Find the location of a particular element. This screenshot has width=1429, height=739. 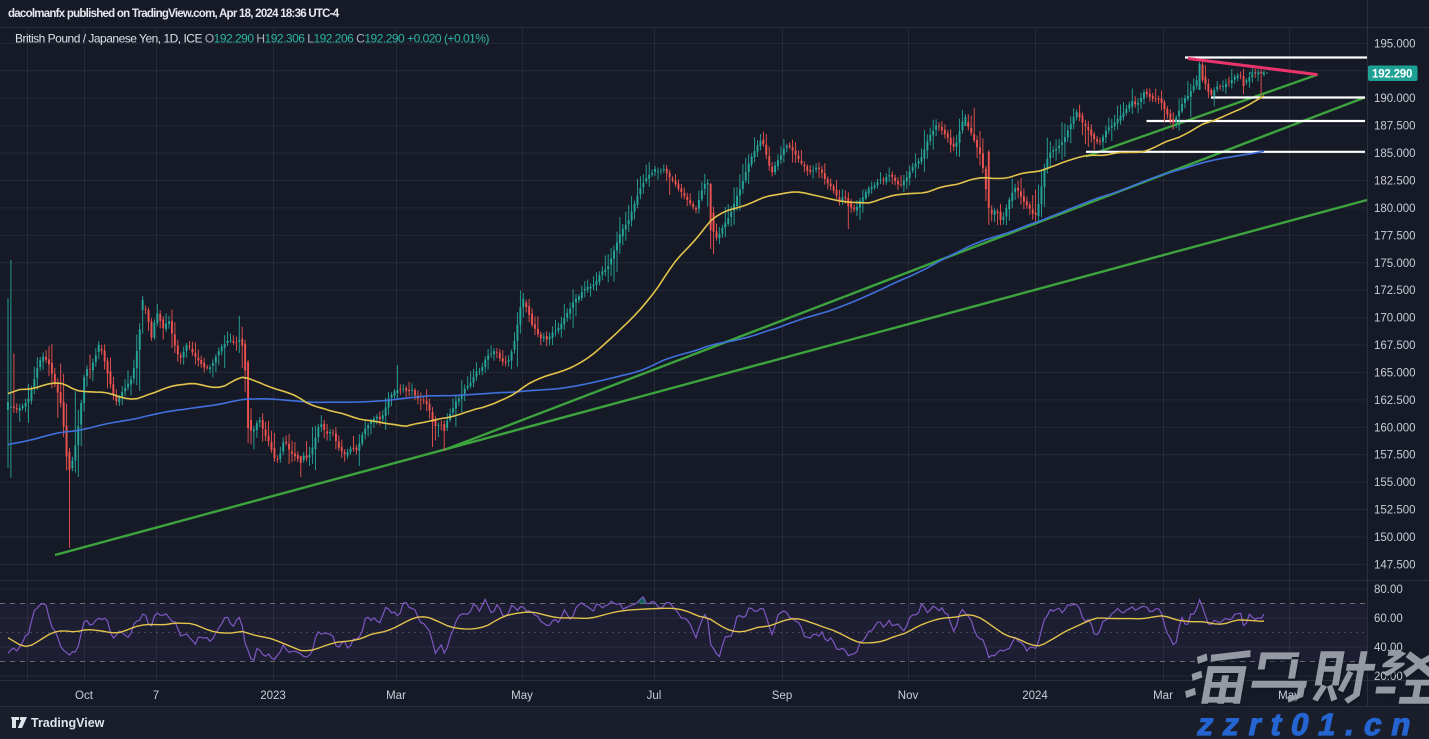

svg-text: 180.000 is located at coordinates (1395, 209).